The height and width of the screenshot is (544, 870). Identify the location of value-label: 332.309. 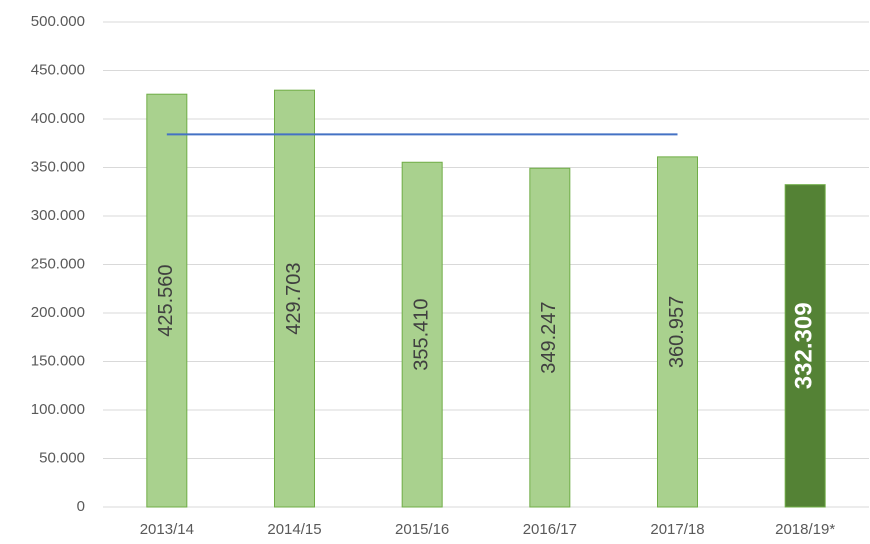
(804, 345).